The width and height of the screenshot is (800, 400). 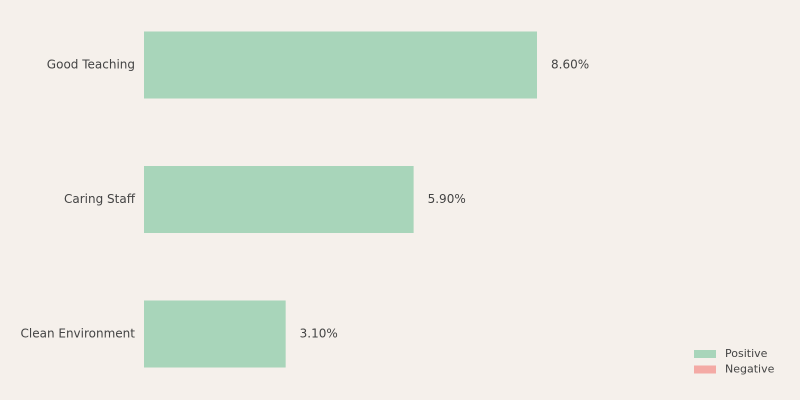 What do you see at coordinates (319, 334) in the screenshot?
I see `value-label: 3.10%` at bounding box center [319, 334].